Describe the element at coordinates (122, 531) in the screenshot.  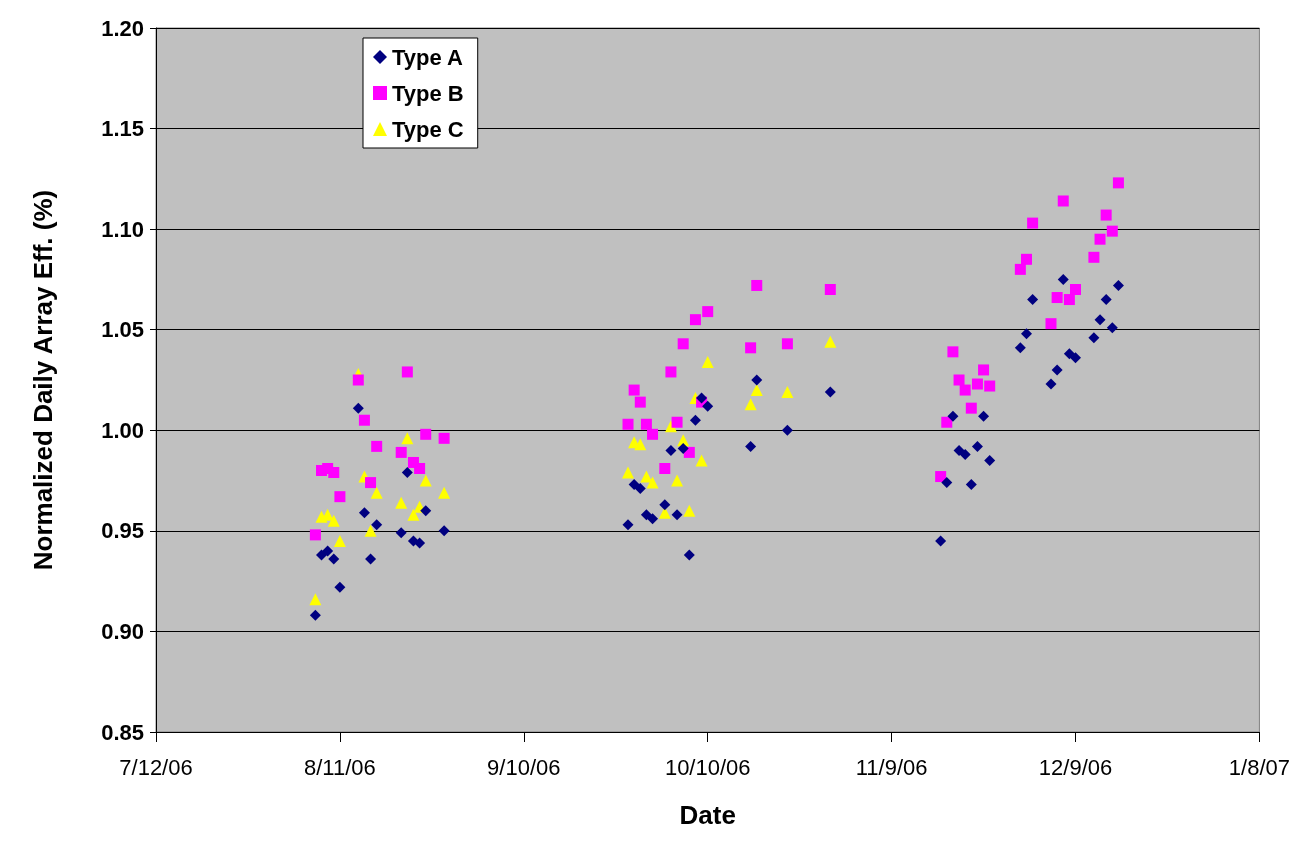
I see `y-tick-label: 0.95` at that location.